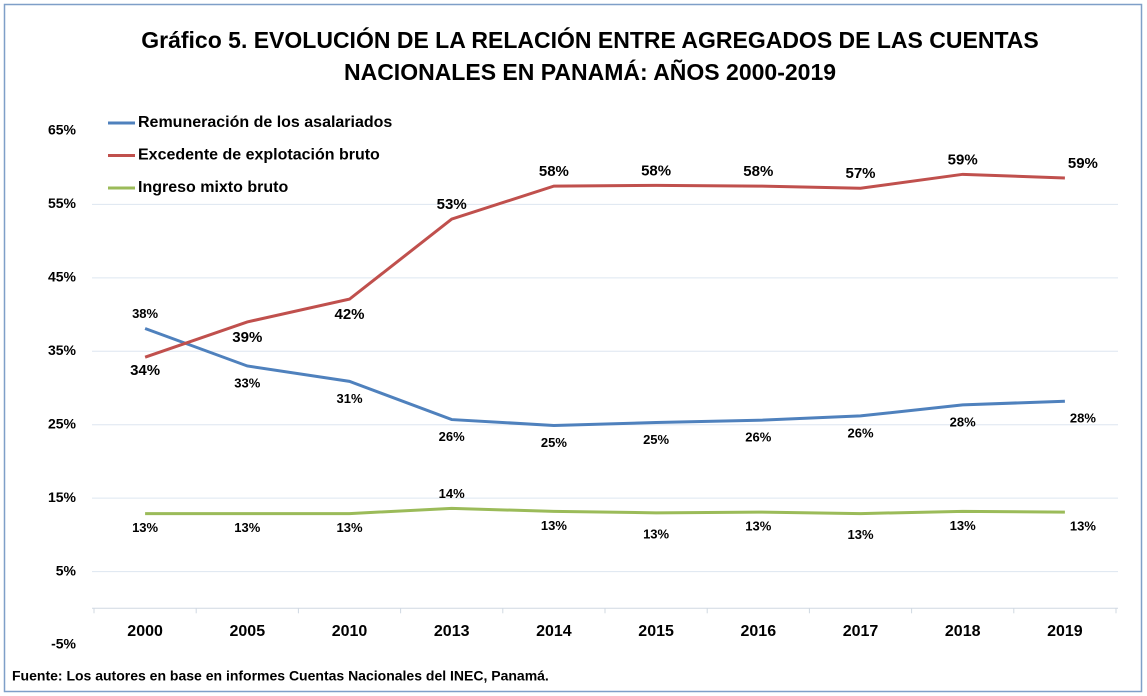 The image size is (1147, 696). I want to click on data-label: 33%, so click(247, 382).